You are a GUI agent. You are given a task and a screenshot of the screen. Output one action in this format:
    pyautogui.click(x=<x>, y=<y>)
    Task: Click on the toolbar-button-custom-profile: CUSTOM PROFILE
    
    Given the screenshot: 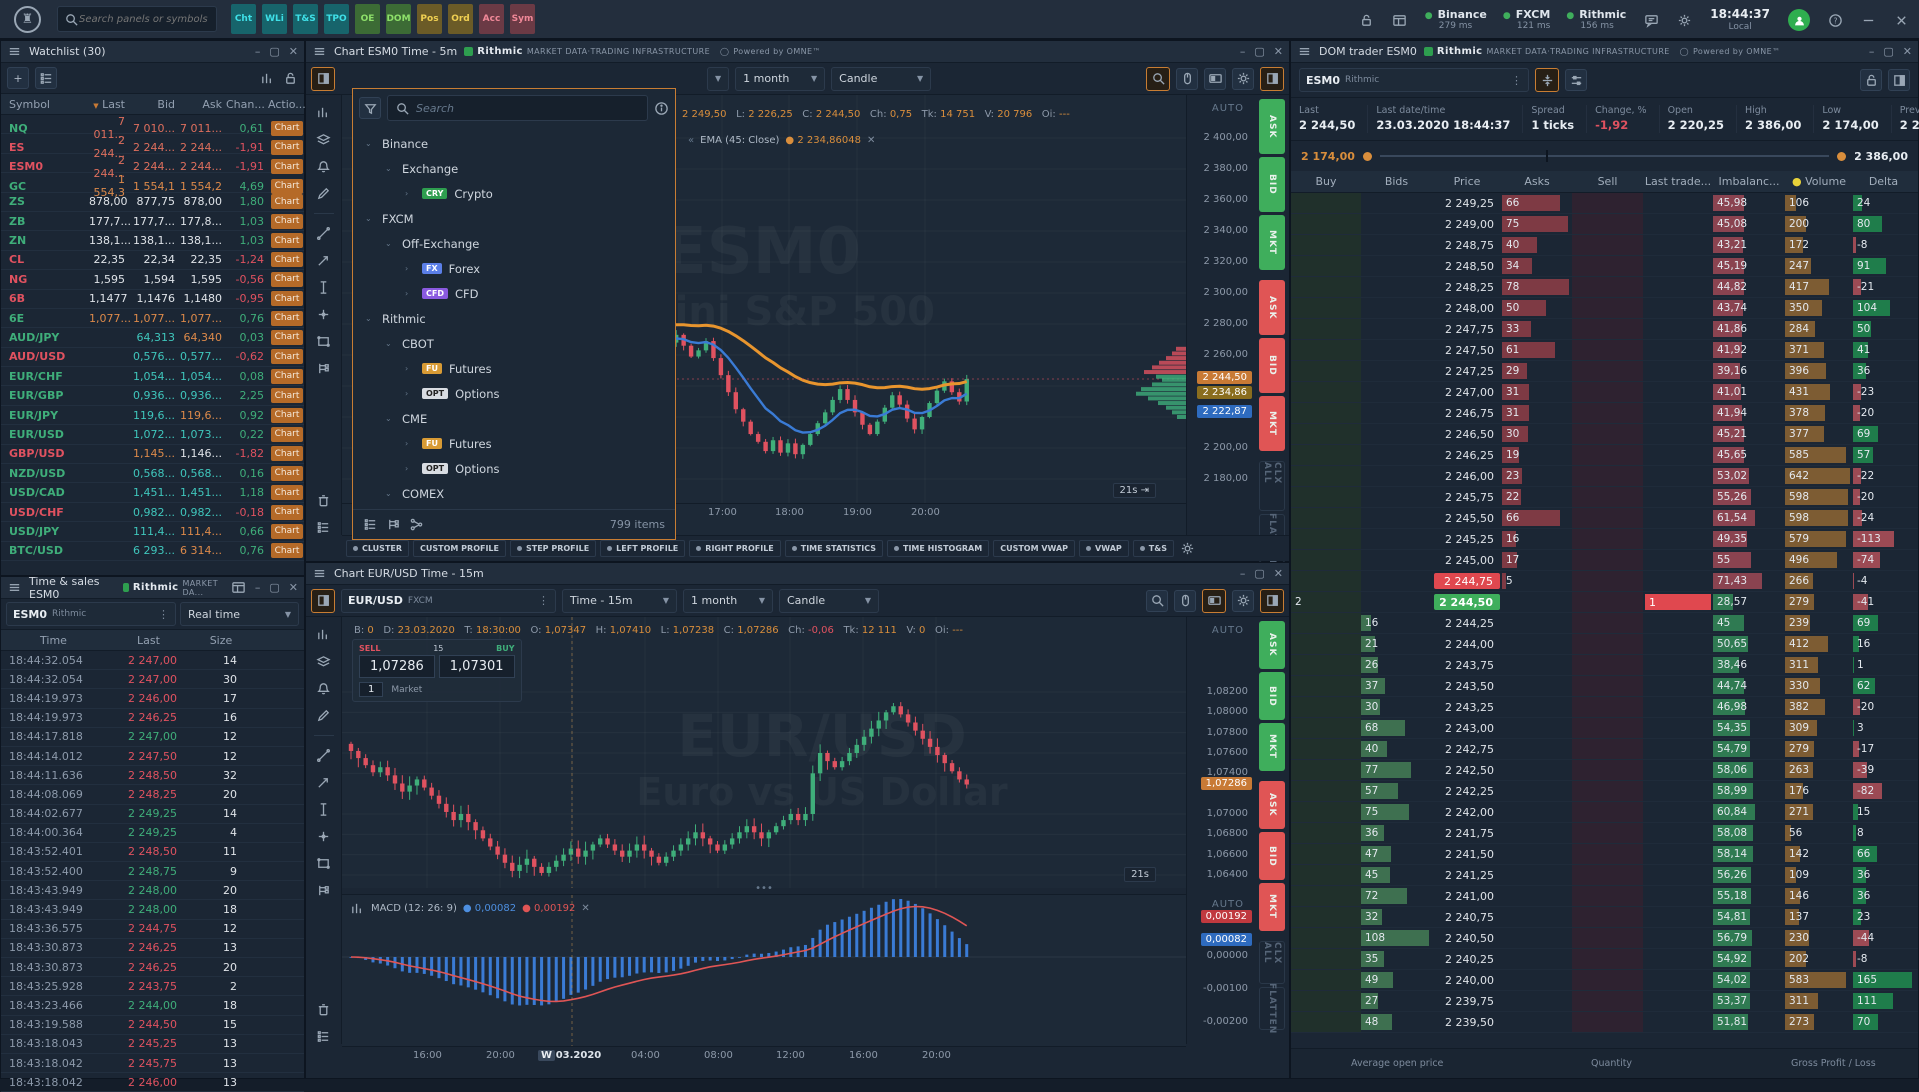 What is the action you would take?
    pyautogui.click(x=459, y=548)
    